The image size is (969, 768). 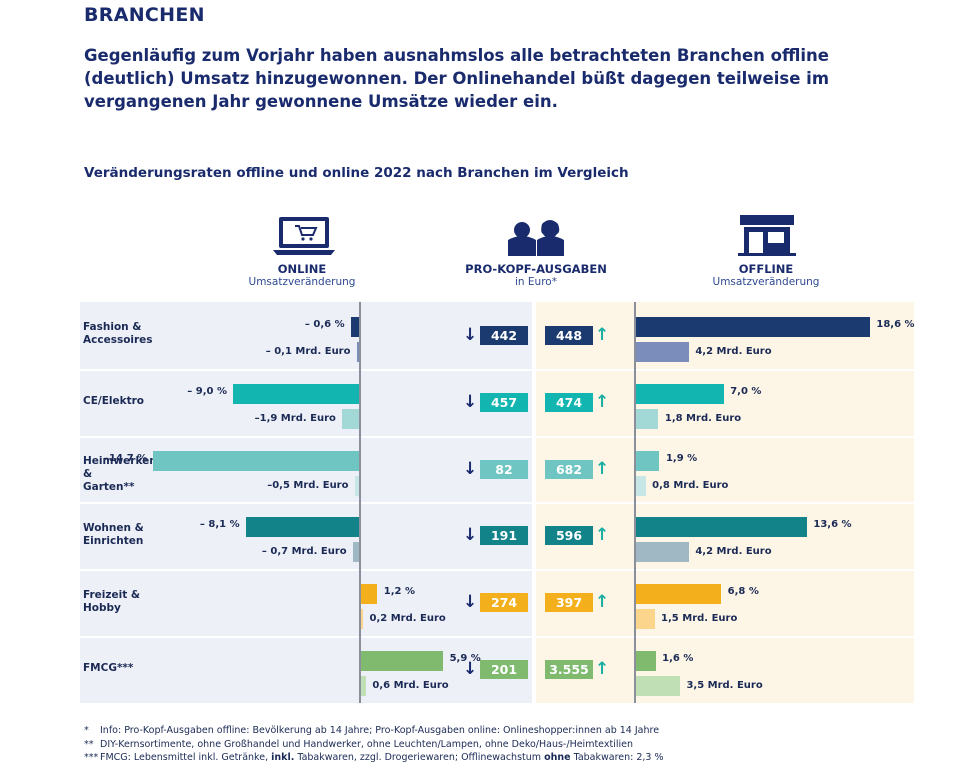 I want to click on offline-pct-label: 6,8 %, so click(x=743, y=592).